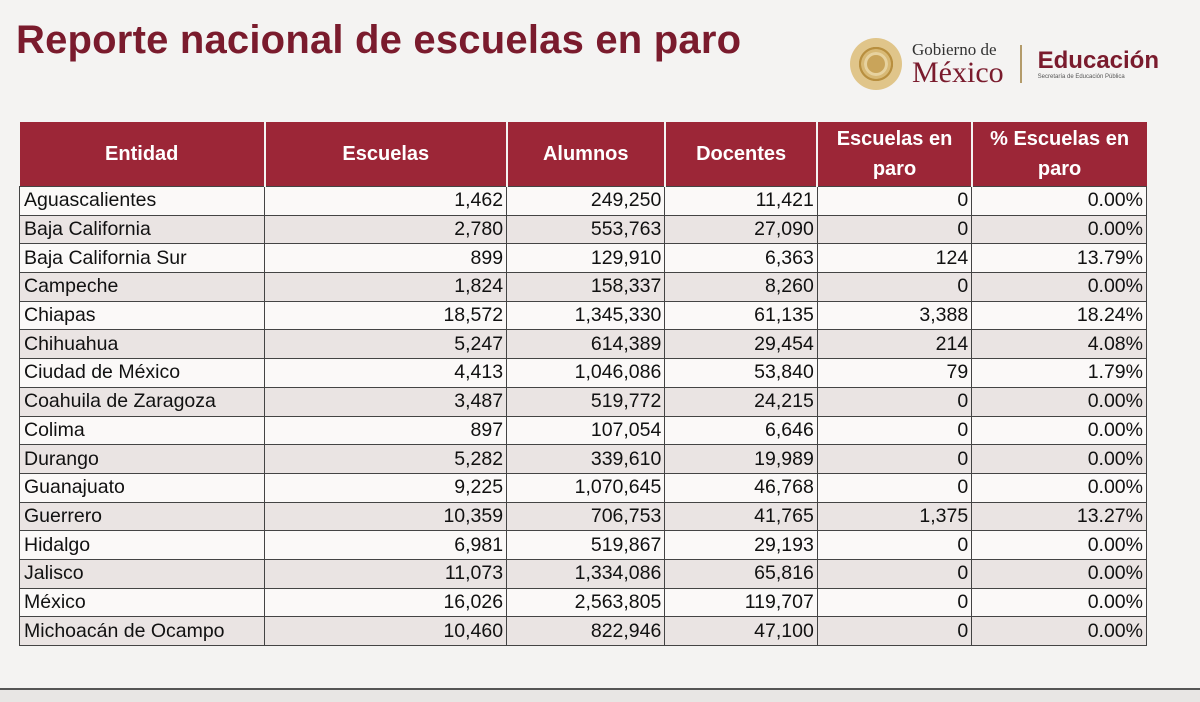 The height and width of the screenshot is (702, 1200). Describe the element at coordinates (142, 602) in the screenshot. I see `cell-entidad: México` at that location.